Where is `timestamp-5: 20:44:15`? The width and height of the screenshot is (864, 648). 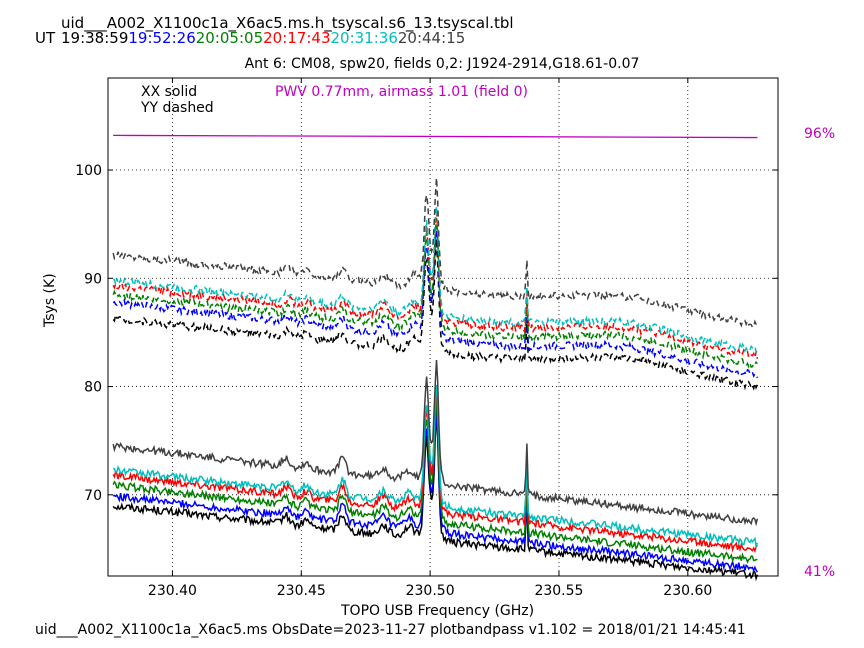 timestamp-5: 20:44:15 is located at coordinates (431, 38).